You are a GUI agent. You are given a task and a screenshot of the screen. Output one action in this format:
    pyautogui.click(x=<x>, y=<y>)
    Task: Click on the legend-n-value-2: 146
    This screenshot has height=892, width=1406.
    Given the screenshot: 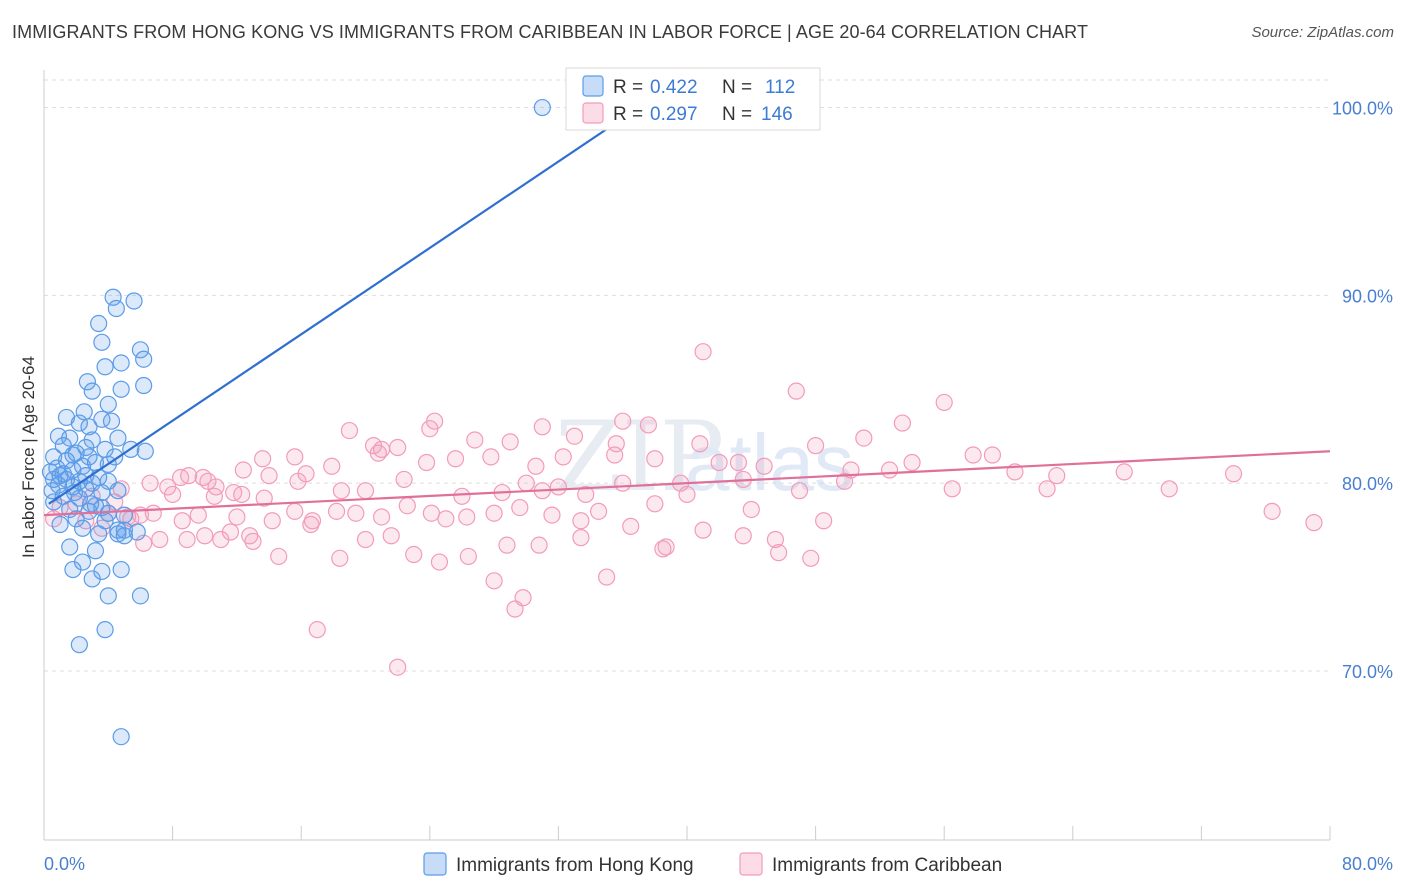 What is the action you would take?
    pyautogui.click(x=777, y=114)
    